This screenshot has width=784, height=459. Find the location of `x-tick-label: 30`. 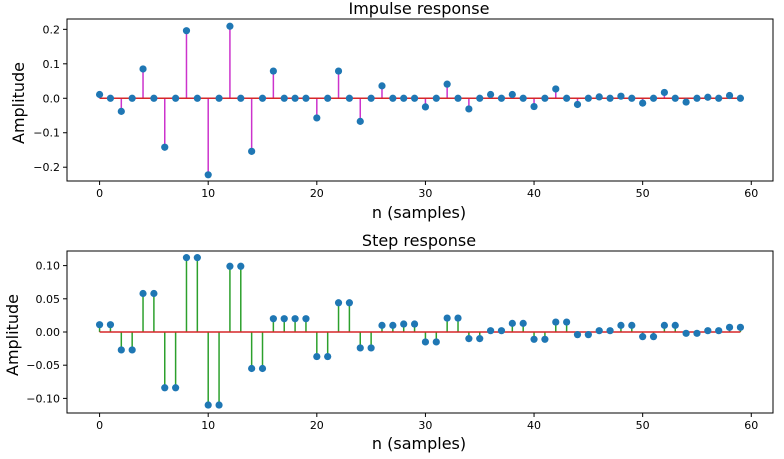

x-tick-label: 30 is located at coordinates (425, 193).